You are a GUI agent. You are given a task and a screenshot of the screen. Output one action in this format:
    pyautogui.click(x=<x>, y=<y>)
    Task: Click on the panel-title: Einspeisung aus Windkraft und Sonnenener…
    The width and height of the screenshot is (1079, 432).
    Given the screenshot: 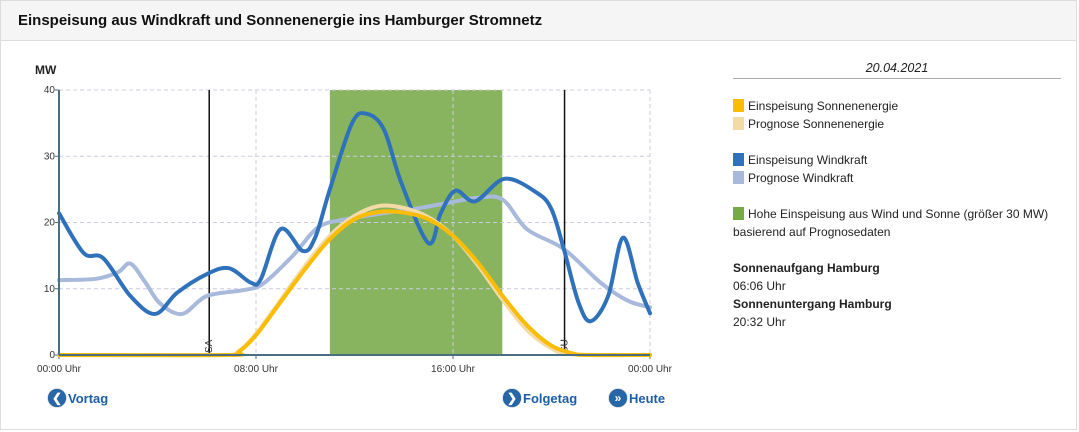 What is the action you would take?
    pyautogui.click(x=538, y=21)
    